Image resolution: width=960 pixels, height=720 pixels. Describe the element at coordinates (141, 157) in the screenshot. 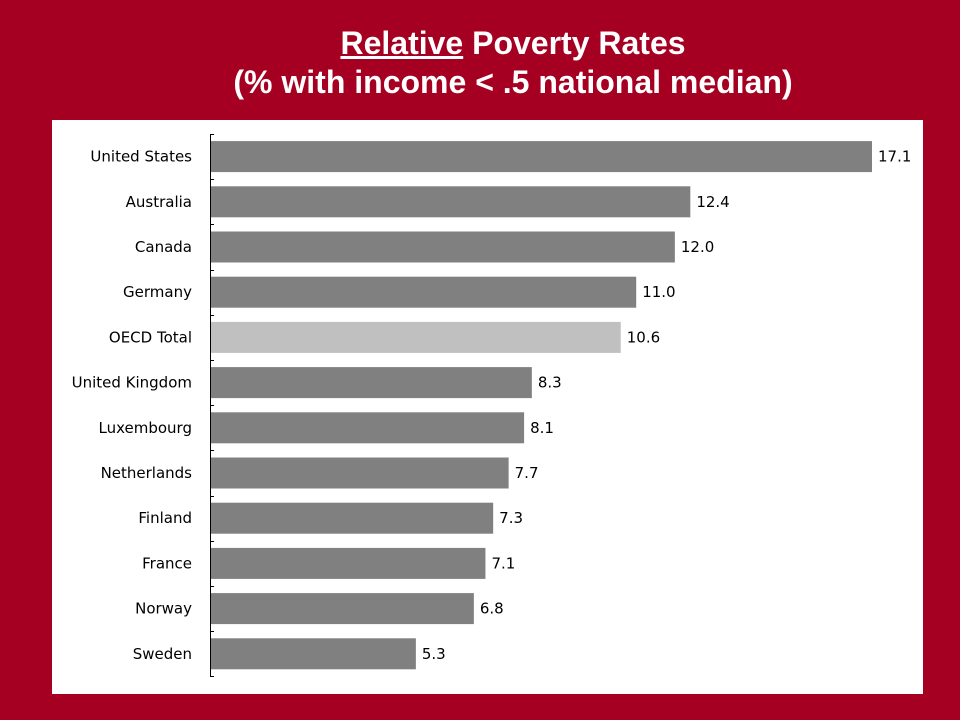

I see `category-label: United States` at that location.